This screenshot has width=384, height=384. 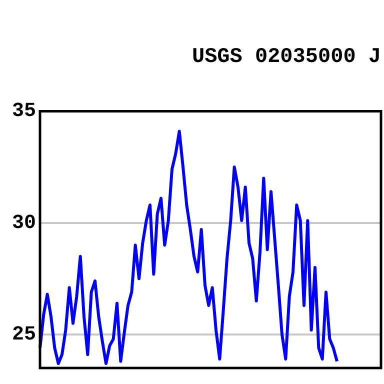 What do you see at coordinates (286, 57) in the screenshot?
I see `chart-title: USGS 02035000 J` at bounding box center [286, 57].